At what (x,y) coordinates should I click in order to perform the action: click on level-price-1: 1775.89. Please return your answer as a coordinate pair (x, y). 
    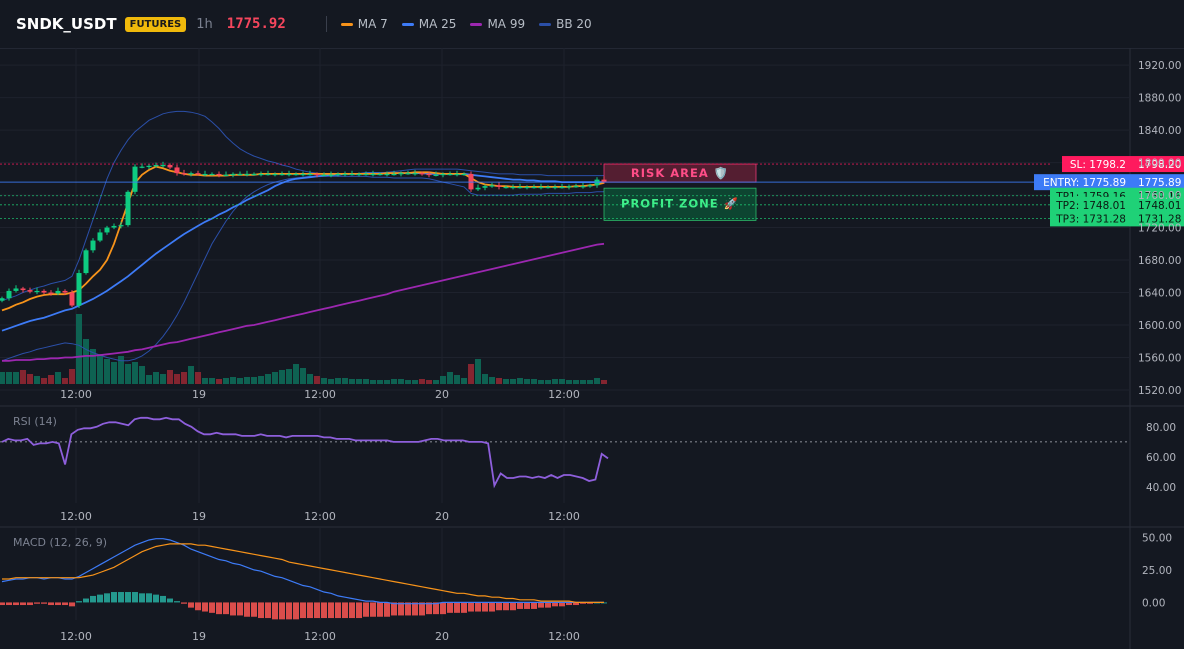
    Looking at the image, I should click on (1159, 183).